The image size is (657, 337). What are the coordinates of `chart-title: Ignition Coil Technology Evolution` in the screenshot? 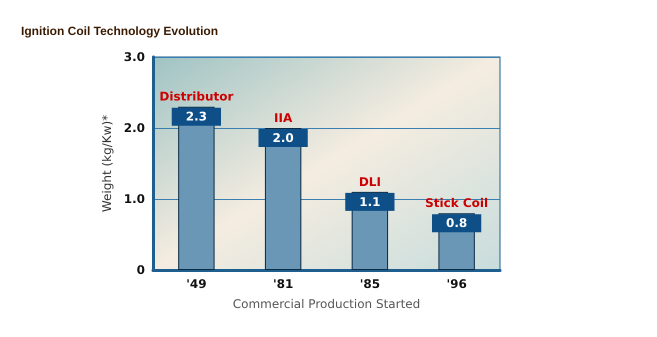 It's located at (119, 31).